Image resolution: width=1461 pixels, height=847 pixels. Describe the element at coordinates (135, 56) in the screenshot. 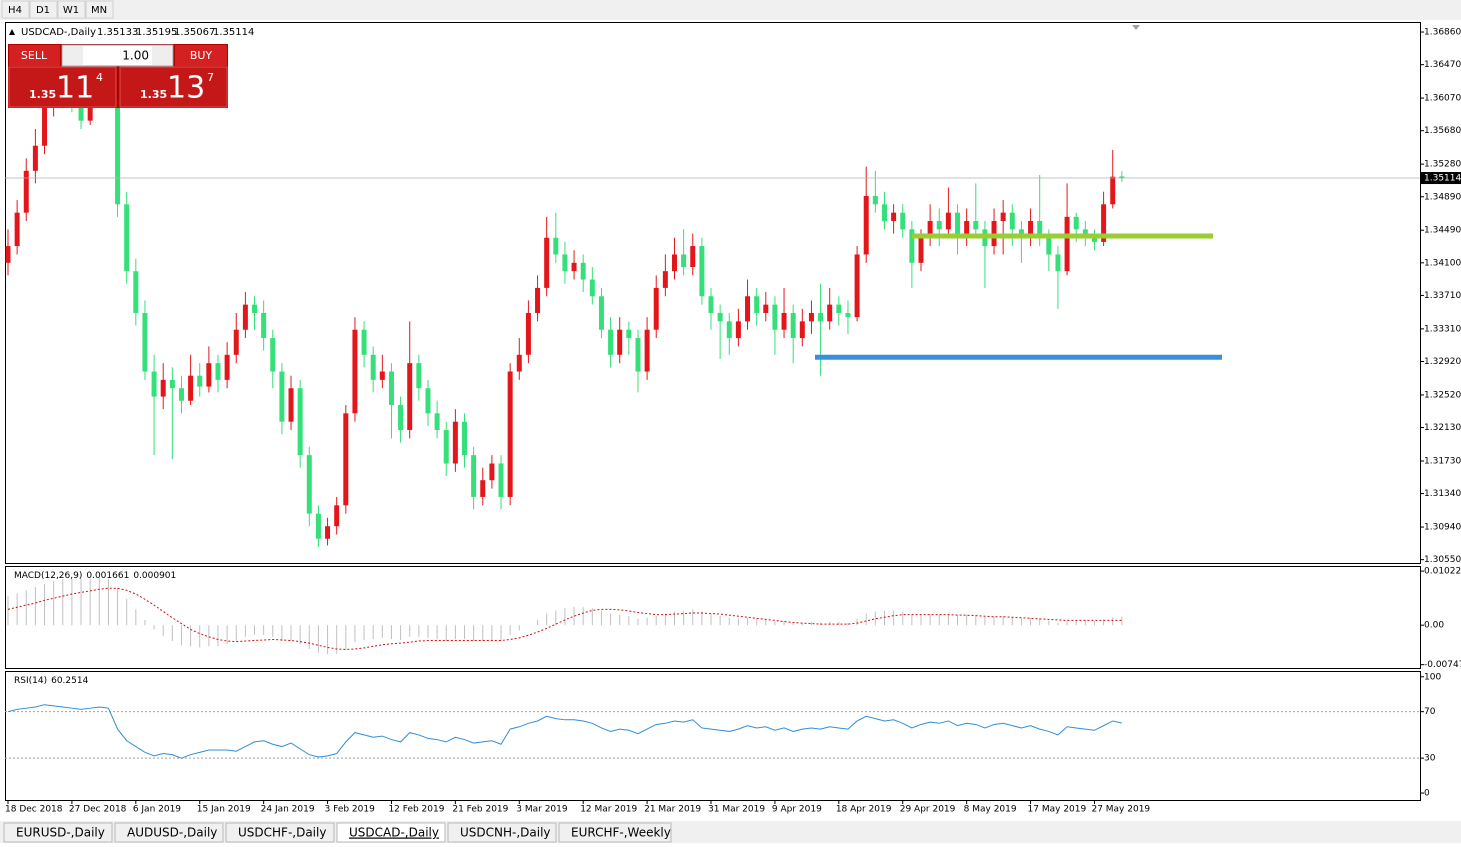

I see `lot-value: 1.00` at that location.